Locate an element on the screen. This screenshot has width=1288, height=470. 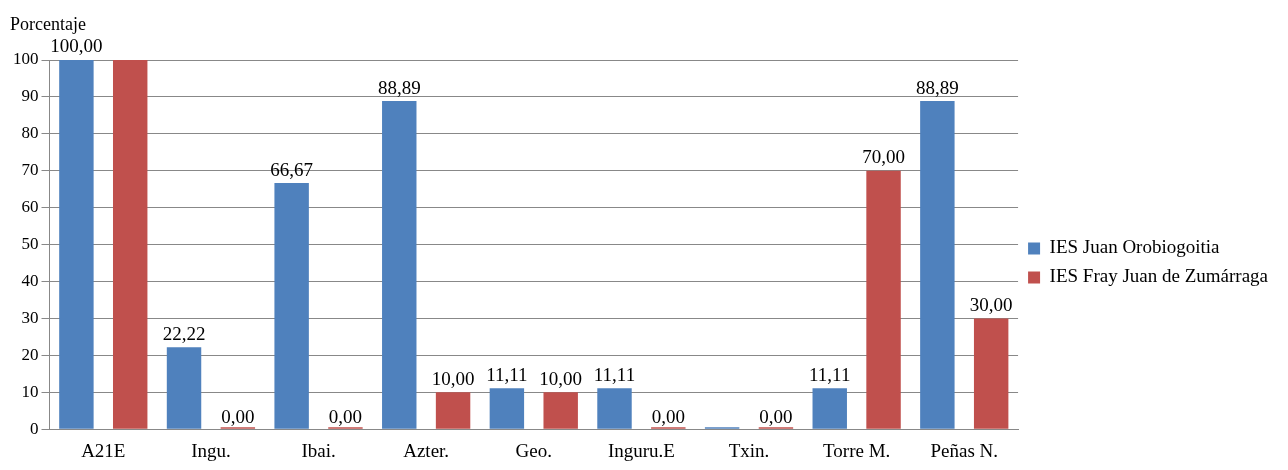
y-tick-label: 80 is located at coordinates (30, 133).